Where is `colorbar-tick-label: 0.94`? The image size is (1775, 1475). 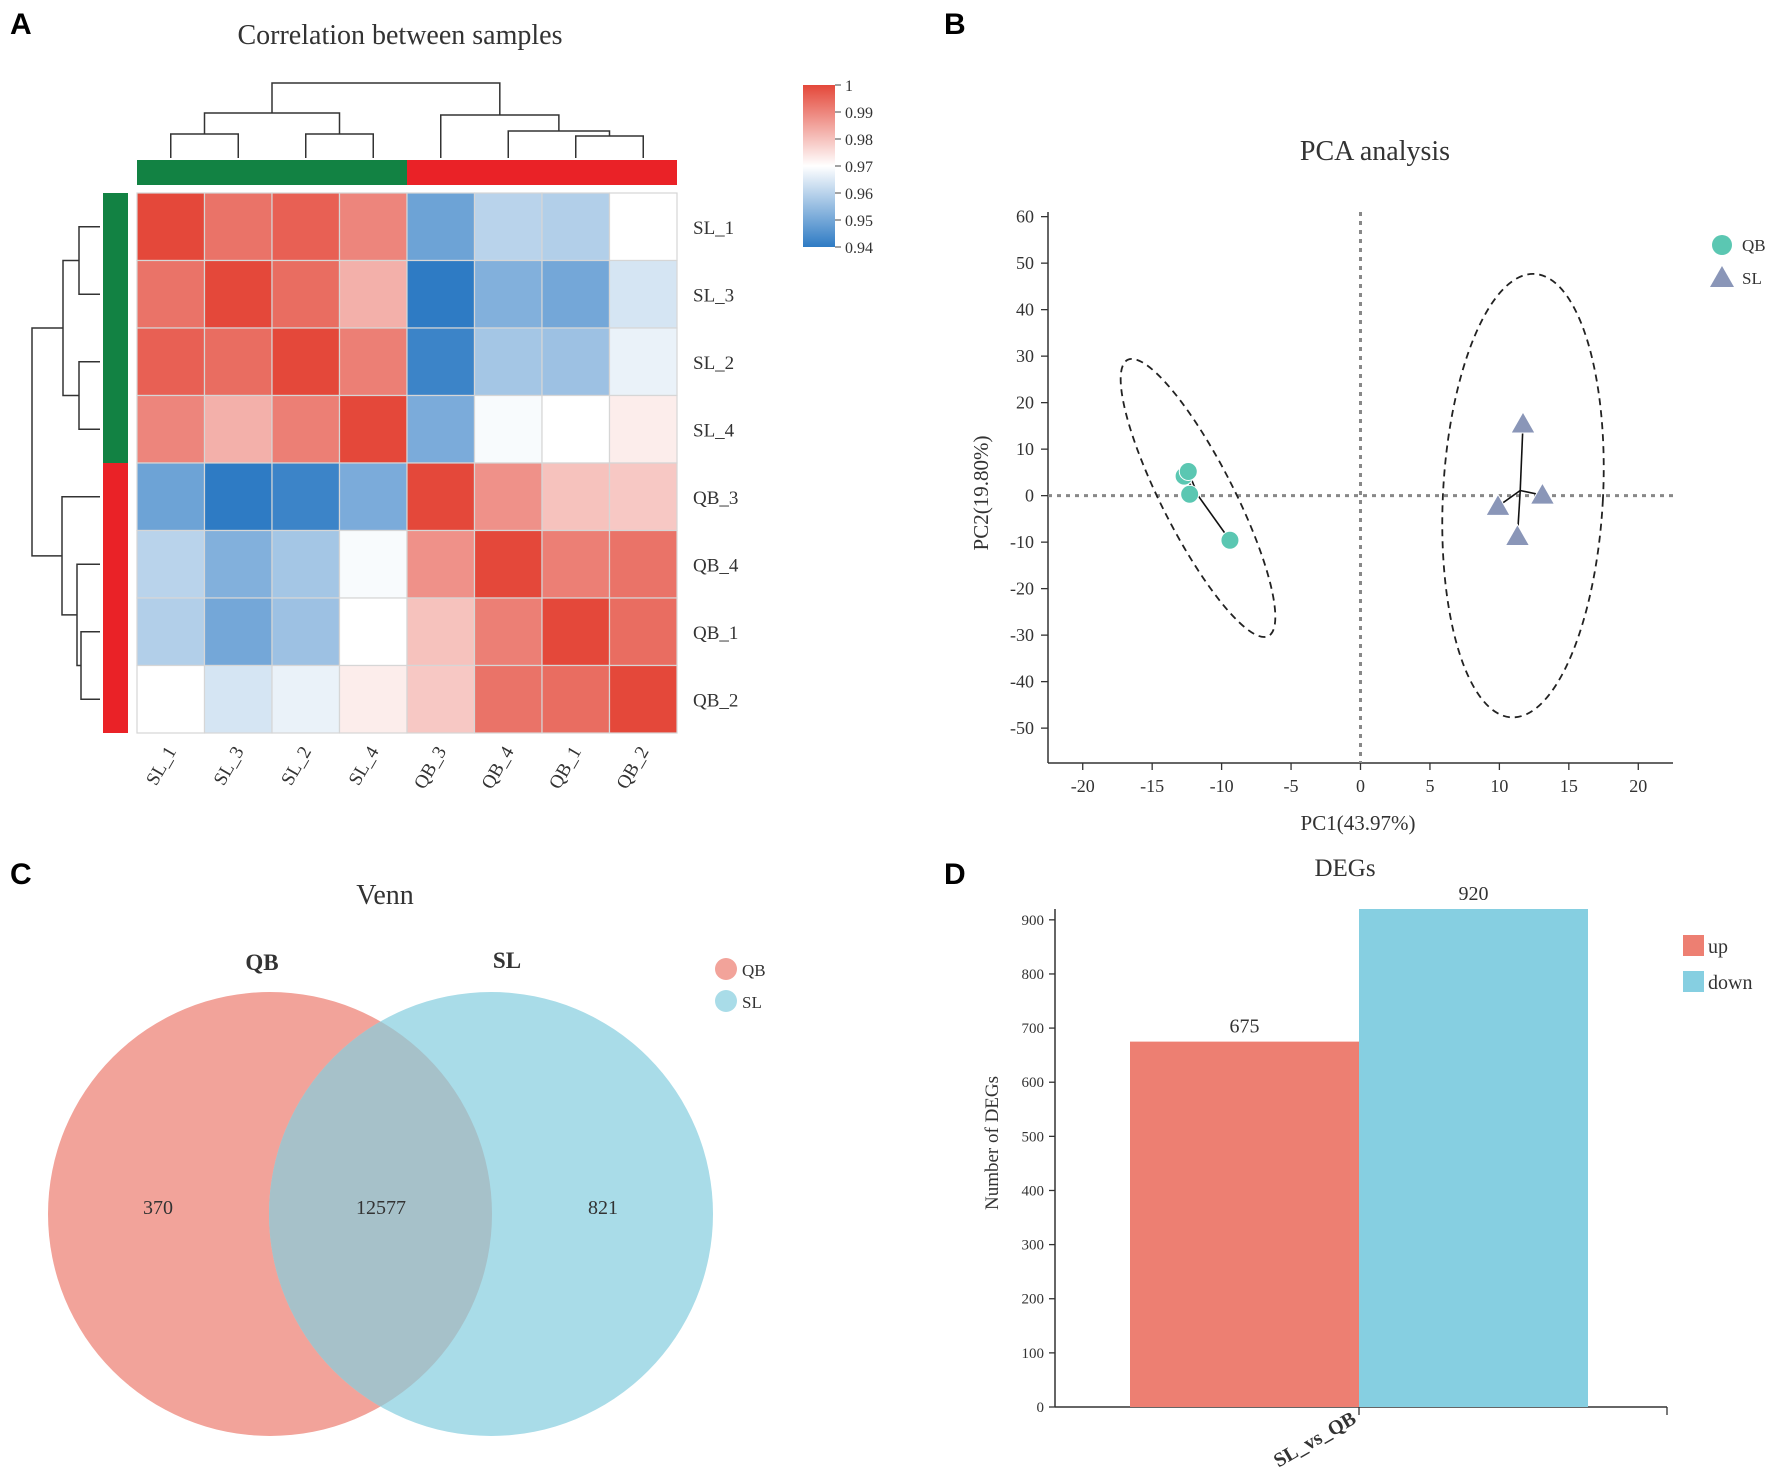
colorbar-tick-label: 0.94 is located at coordinates (859, 248).